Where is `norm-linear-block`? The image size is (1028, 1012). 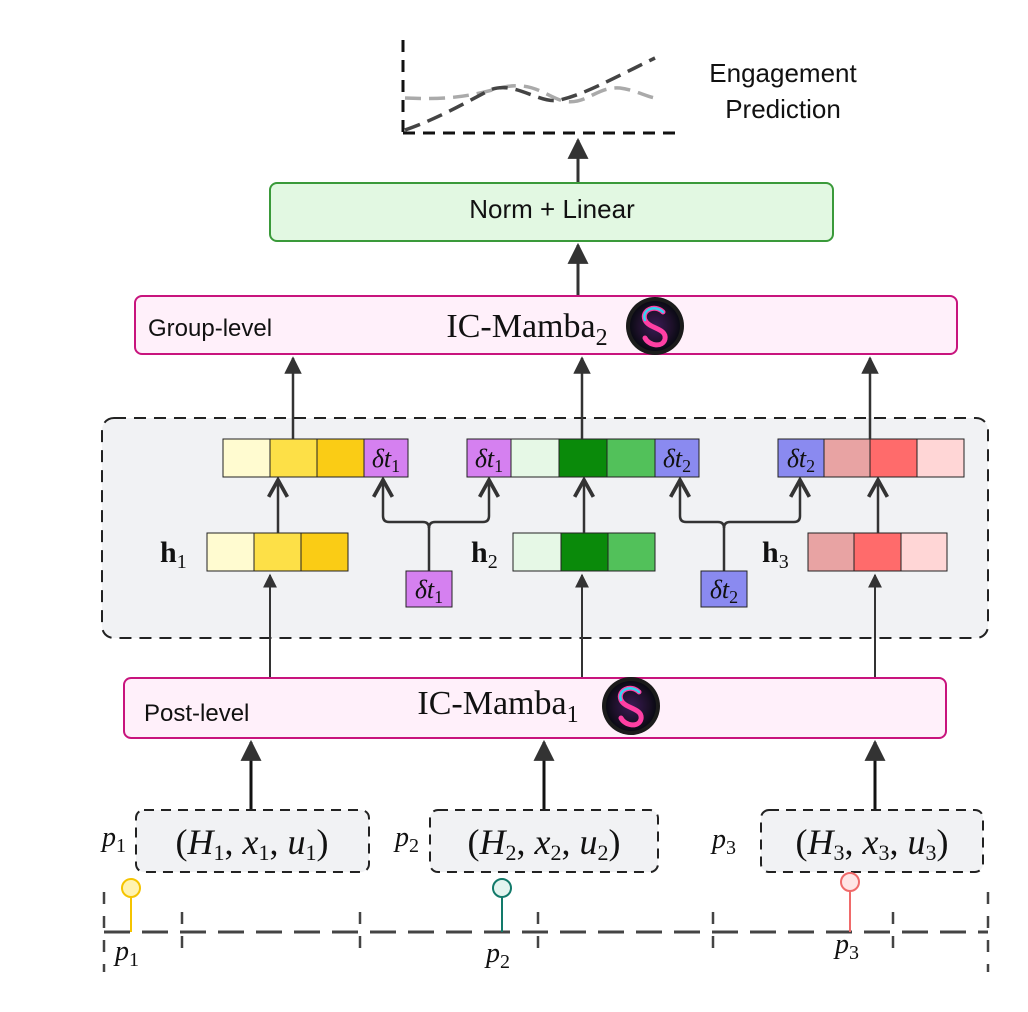 norm-linear-block is located at coordinates (551, 212).